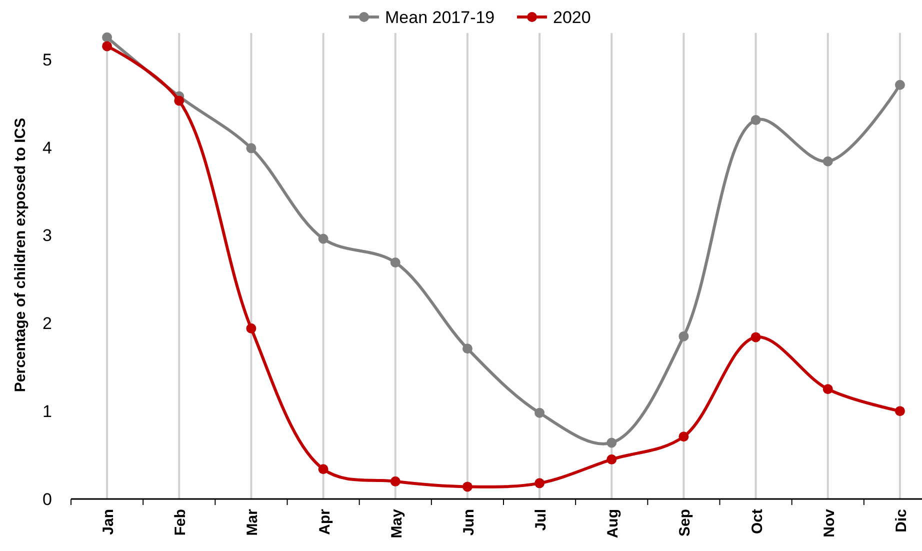  I want to click on y-tick-label: 0, so click(47, 499).